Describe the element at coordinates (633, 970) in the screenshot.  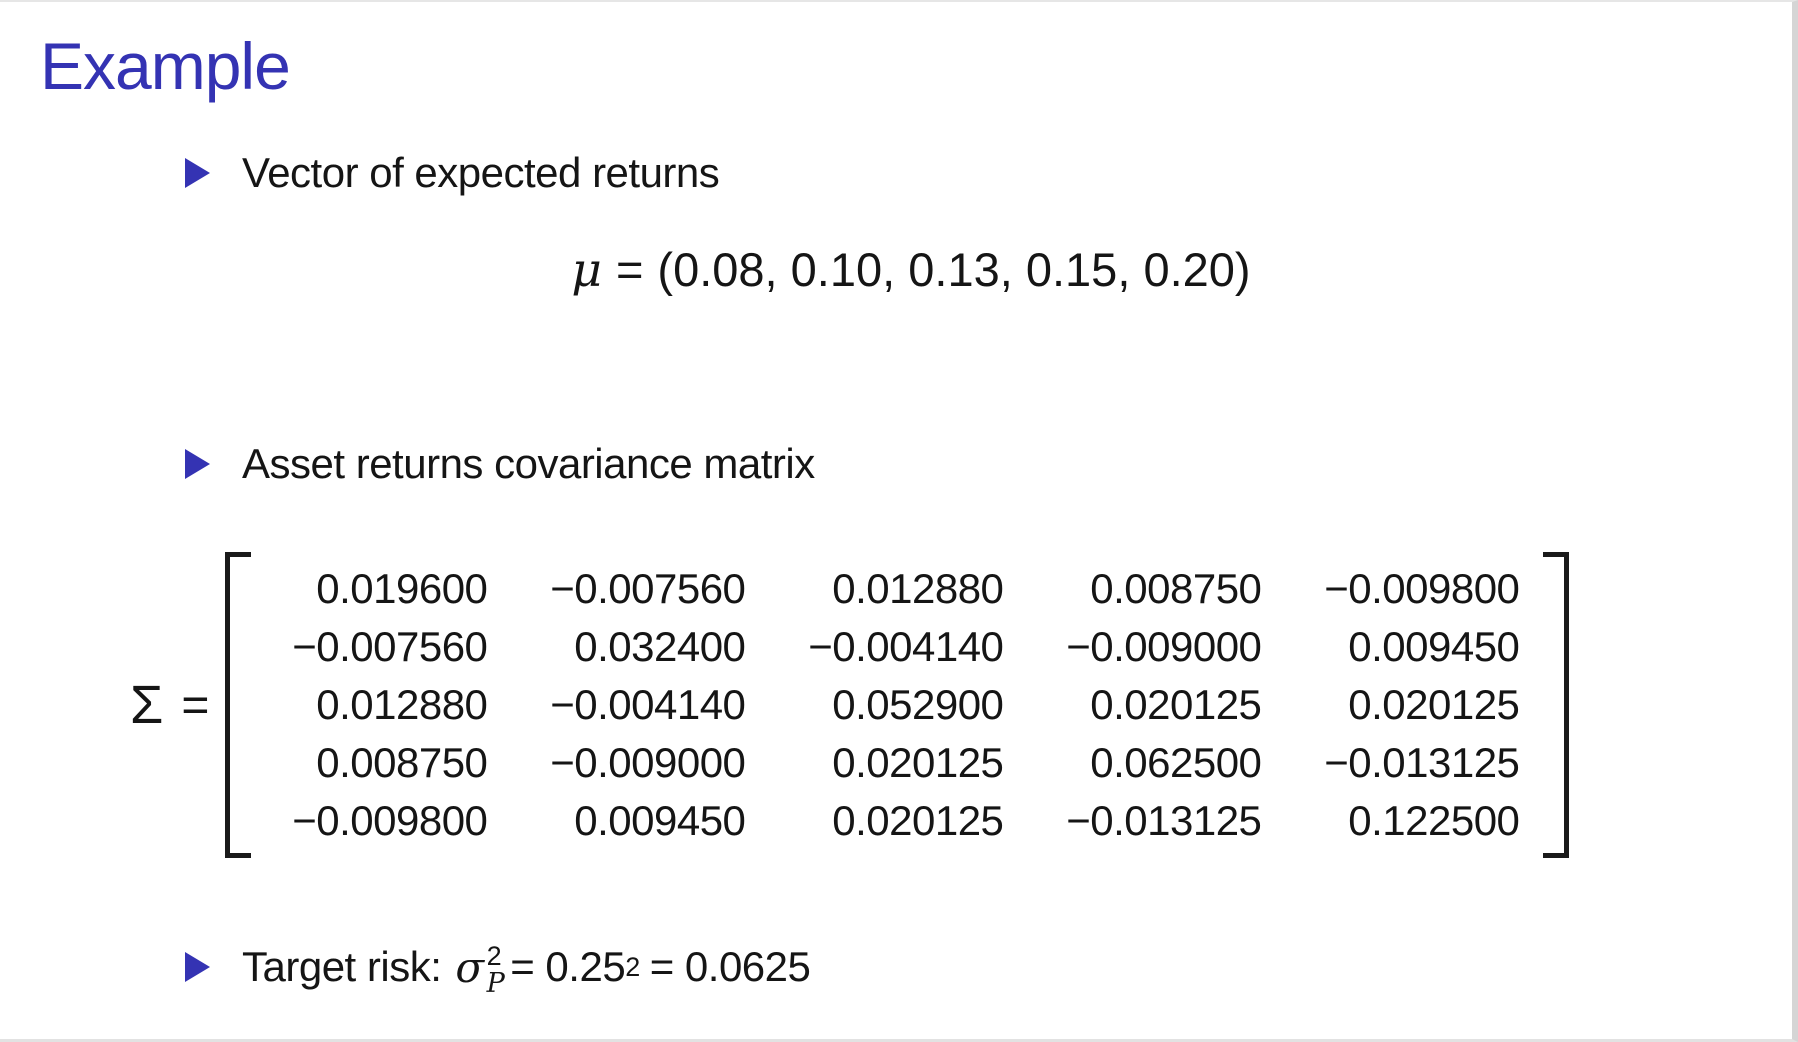
I see `target-risk-equation: σ 2 P = 0.25 2 = 0.0625` at that location.